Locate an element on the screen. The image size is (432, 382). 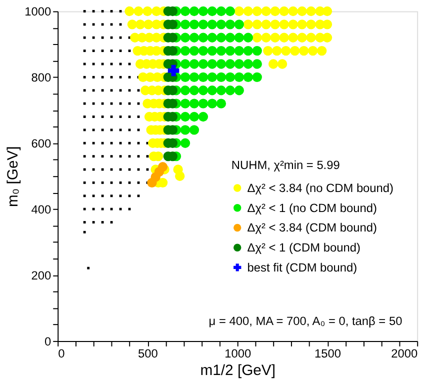
y-tick-label: 400 is located at coordinates (41, 209).